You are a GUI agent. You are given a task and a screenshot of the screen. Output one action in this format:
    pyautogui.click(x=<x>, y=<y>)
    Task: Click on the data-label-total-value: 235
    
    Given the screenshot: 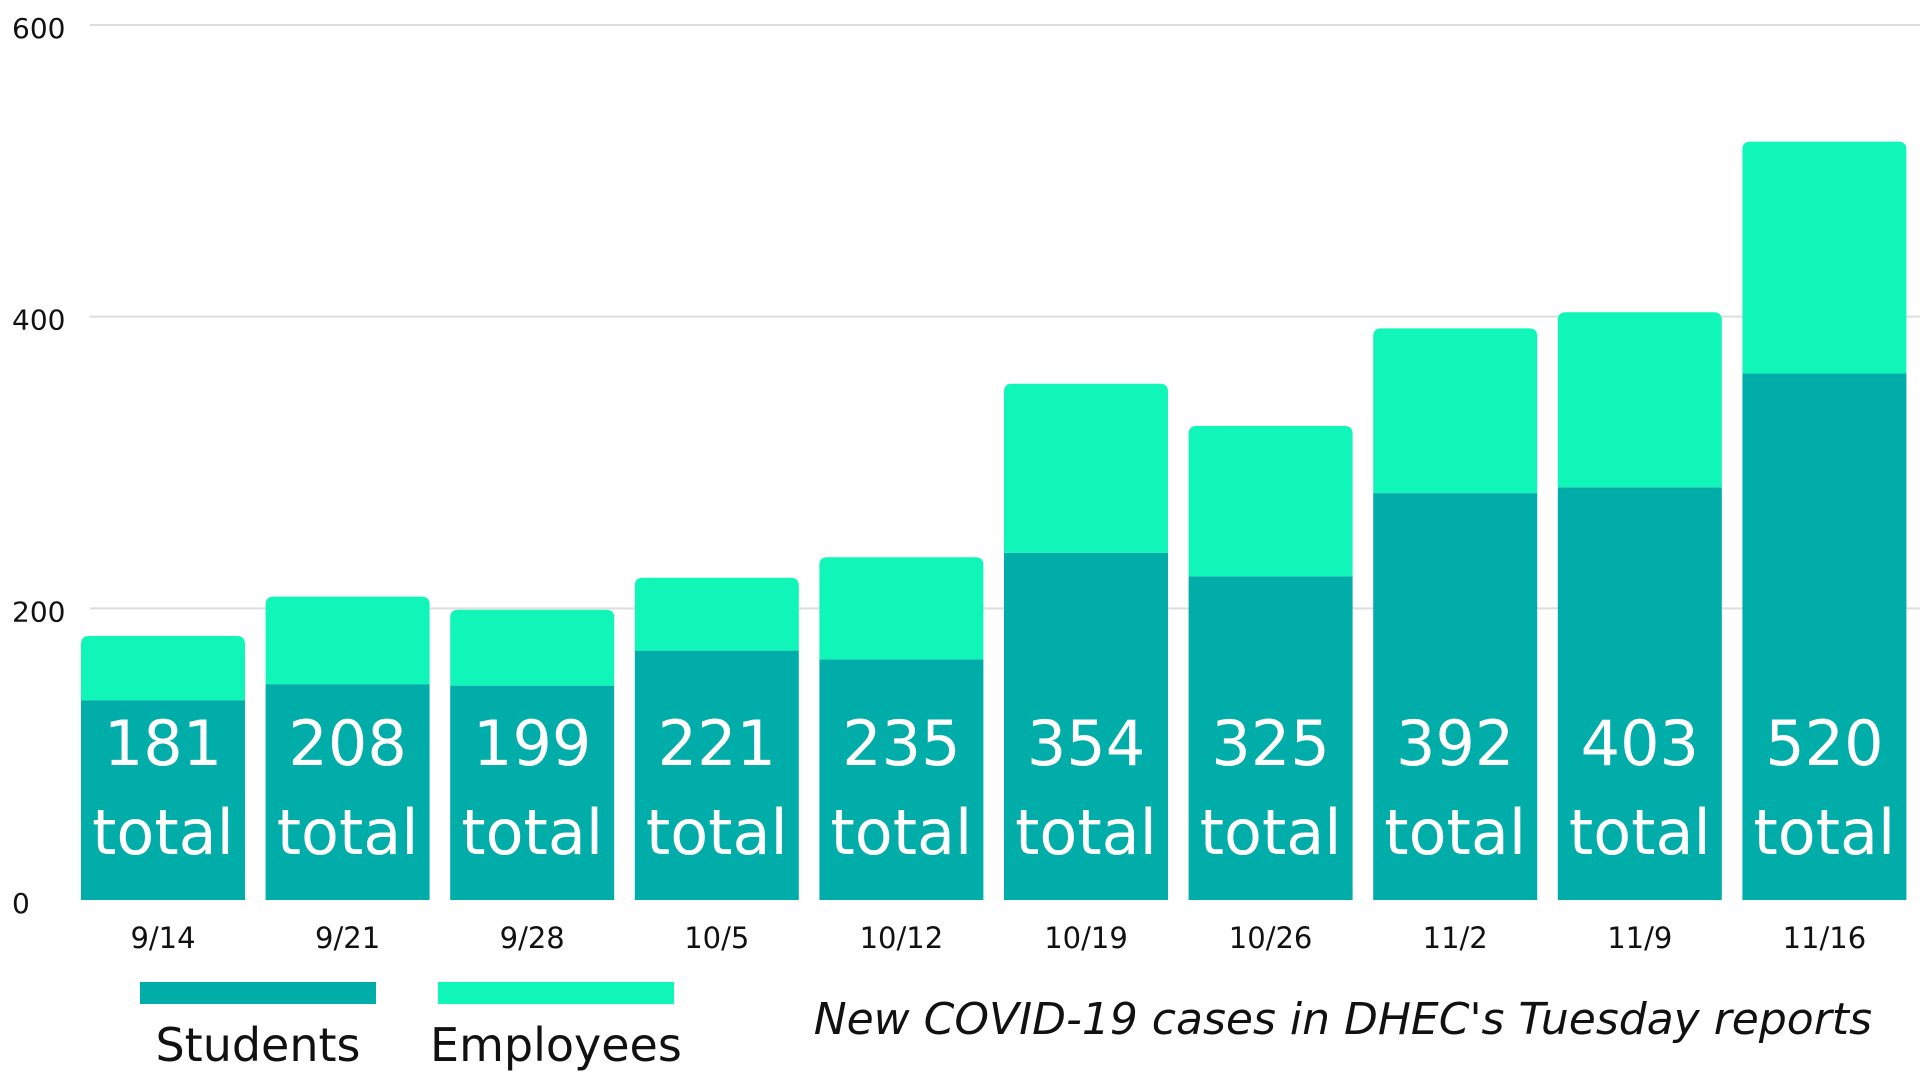 What is the action you would take?
    pyautogui.click(x=901, y=743)
    